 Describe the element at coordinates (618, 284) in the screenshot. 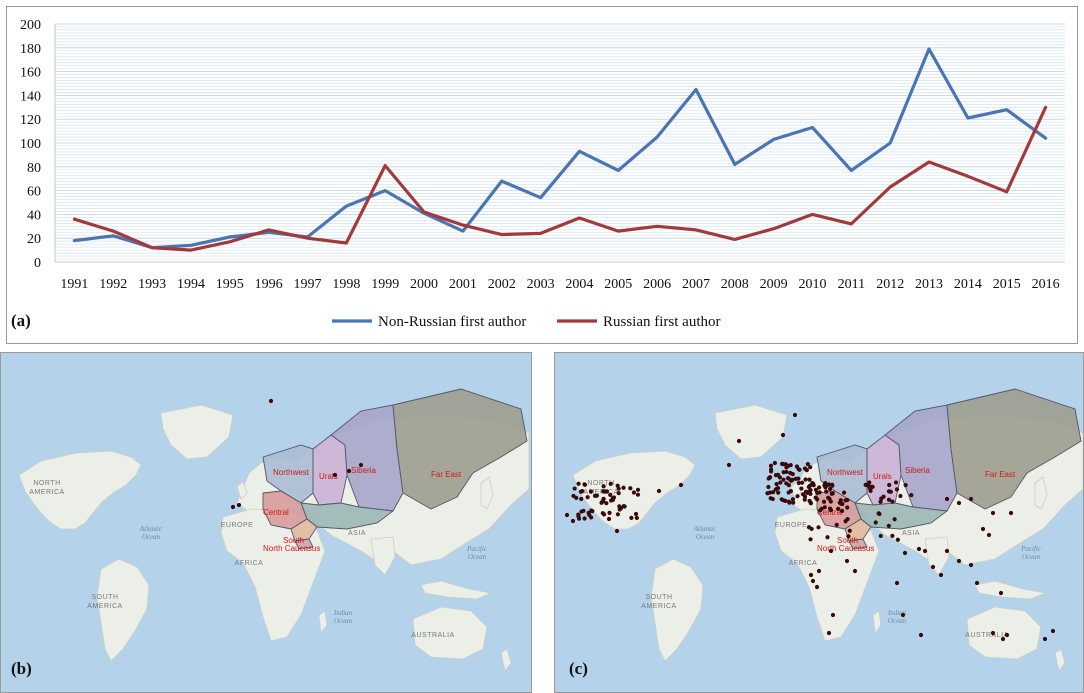

I see `x-tick-label: 2005` at that location.